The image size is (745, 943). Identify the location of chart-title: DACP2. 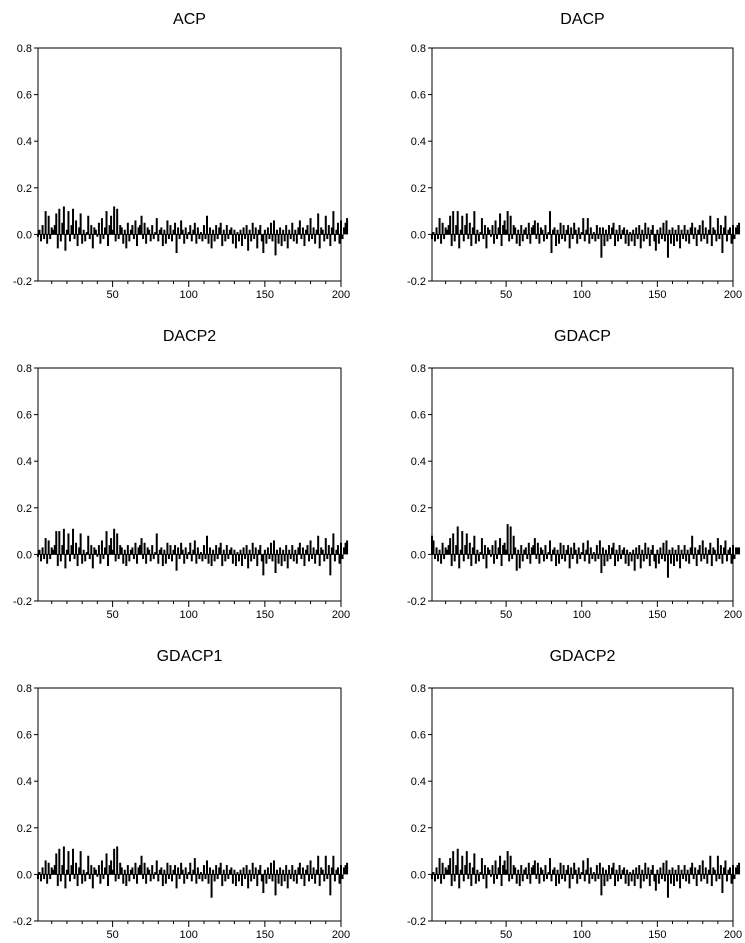
(189, 336).